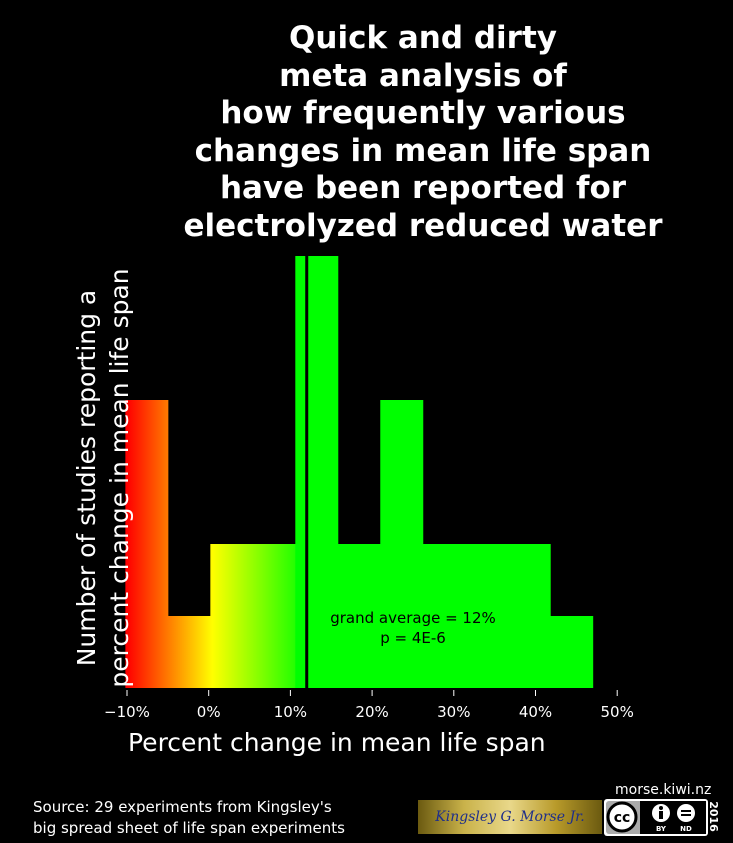  Describe the element at coordinates (453, 712) in the screenshot. I see `x-tick-label: 30%` at that location.